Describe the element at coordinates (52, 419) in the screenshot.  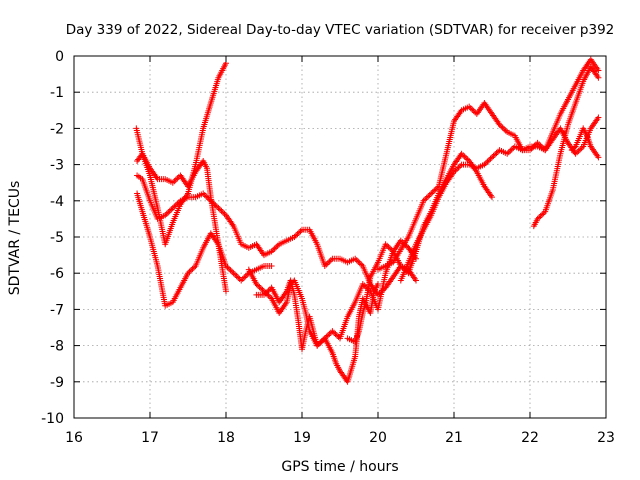
I see `y-tick-label: -10` at that location.